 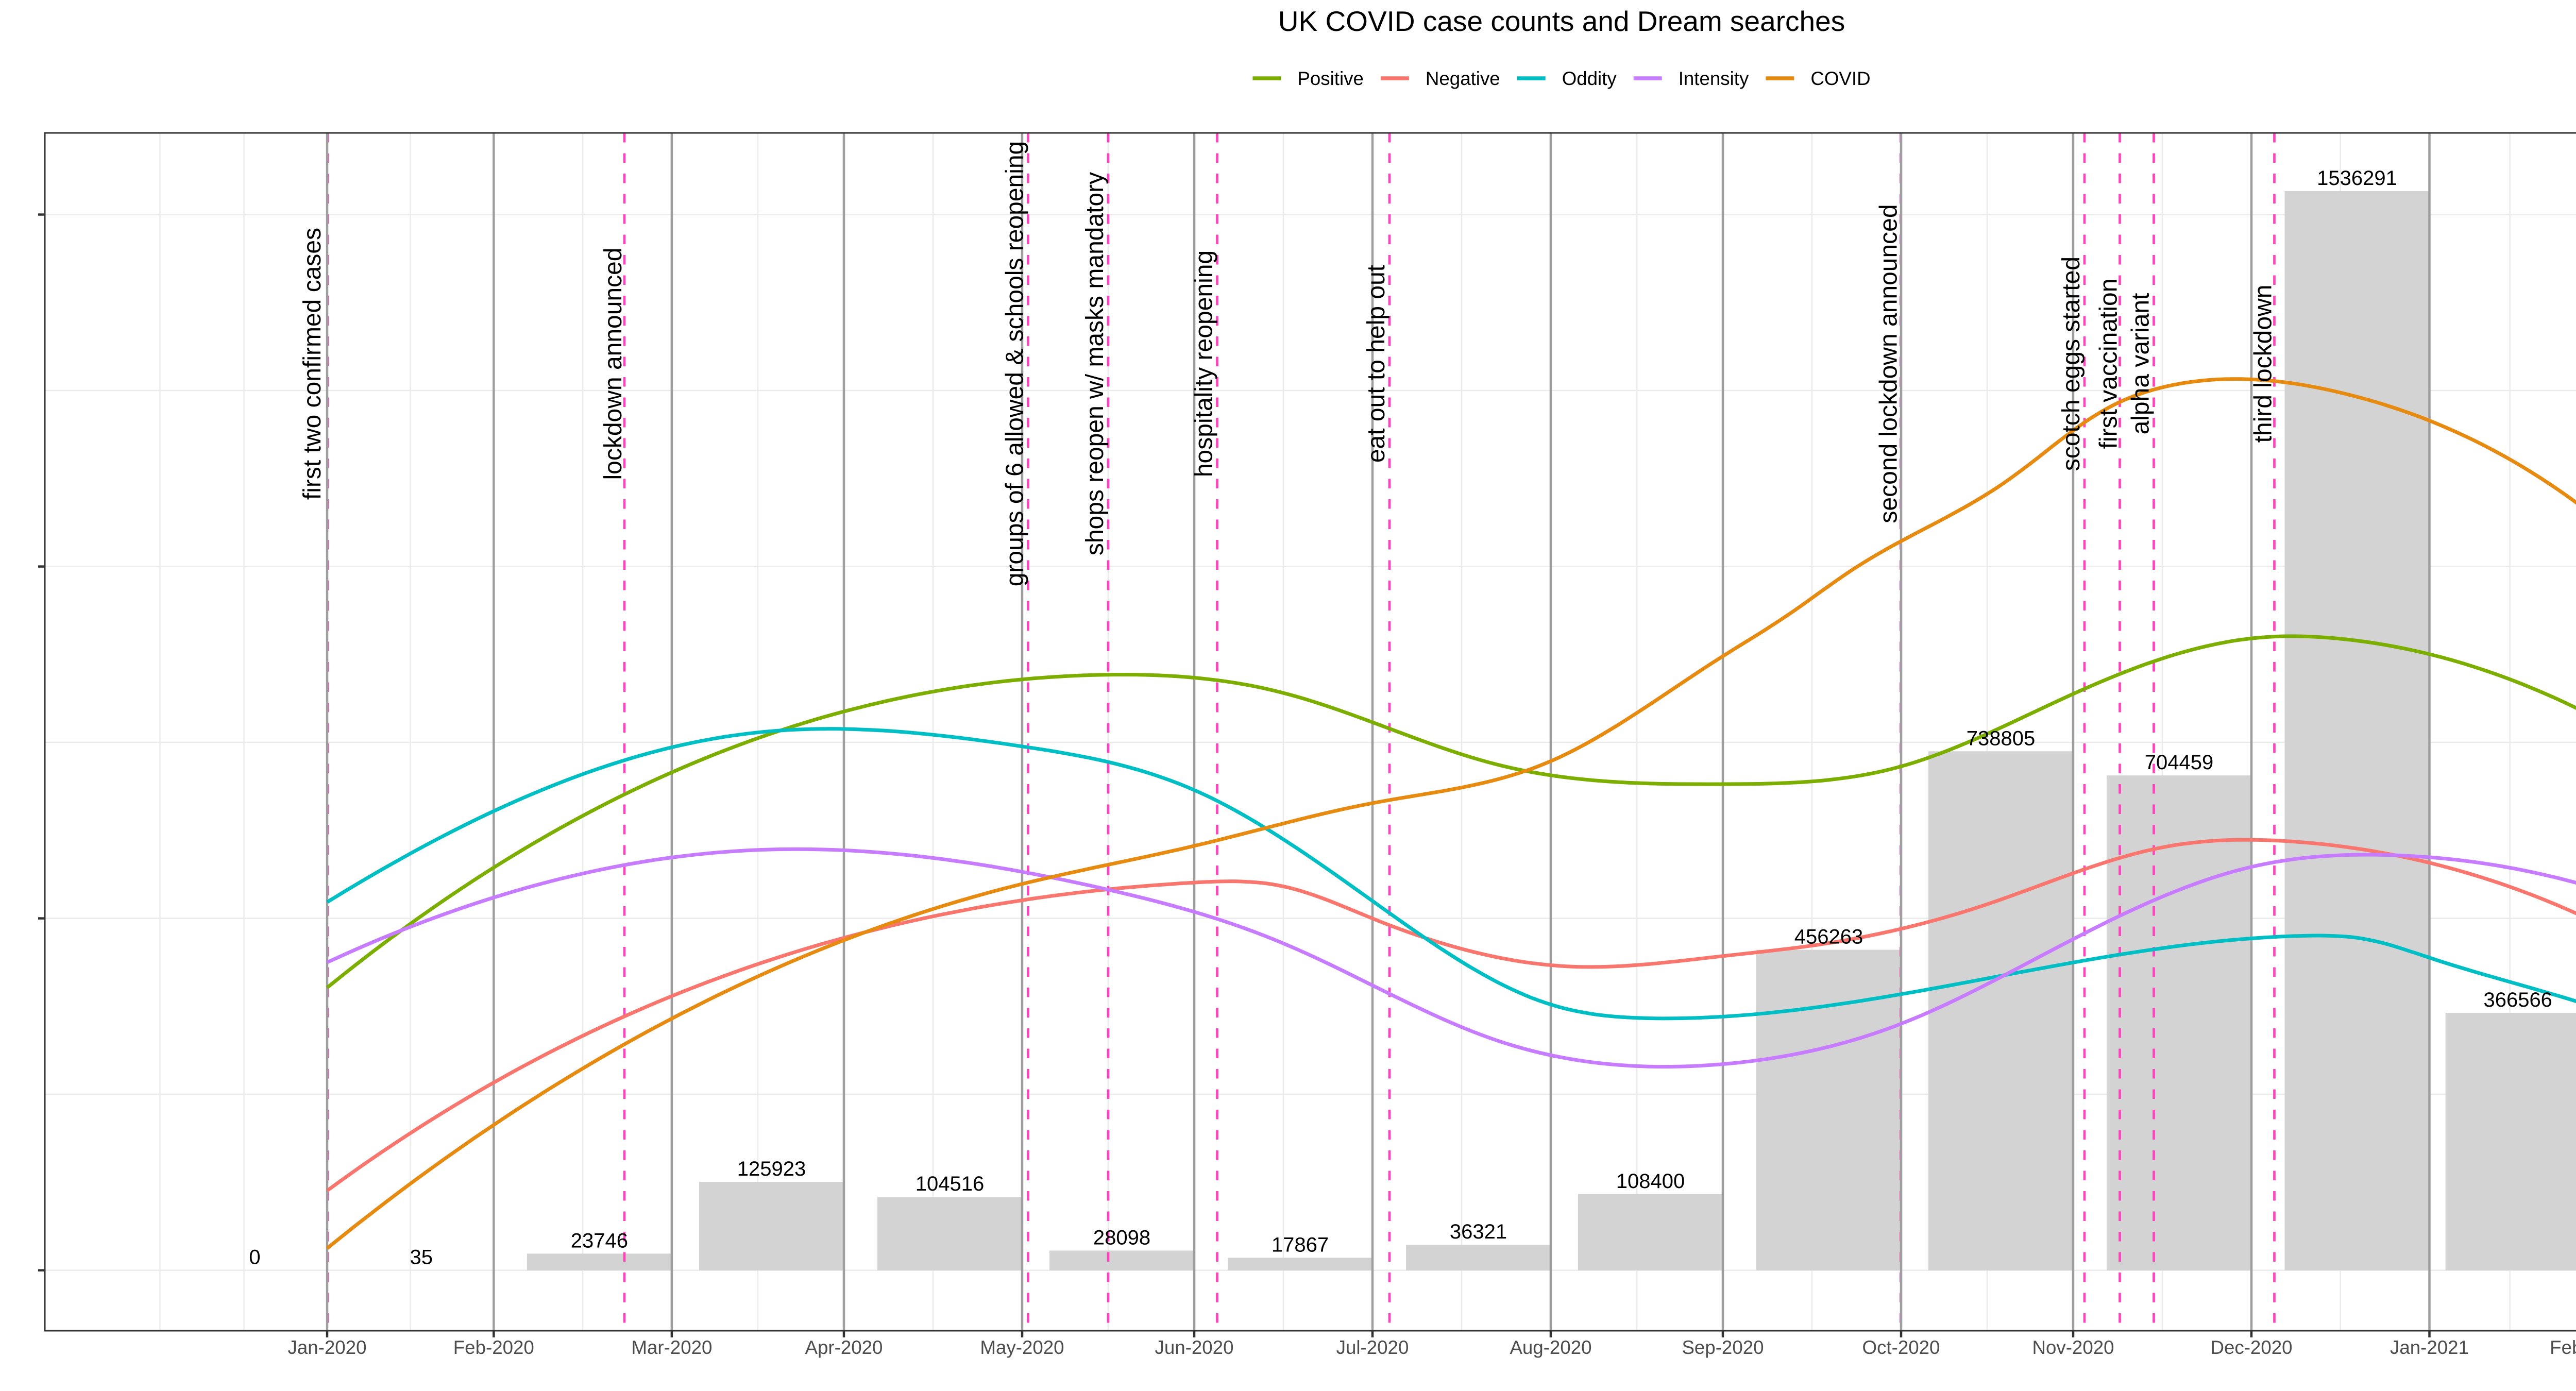 I want to click on svg-text: third lockdown, so click(x=2263, y=364).